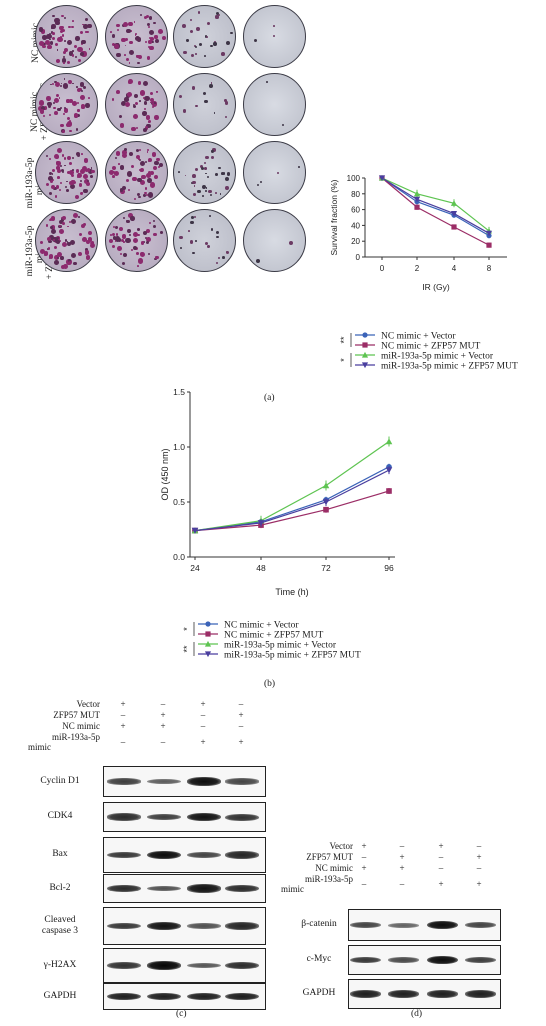  I want to click on wb-sign: –, so click(123, 742).